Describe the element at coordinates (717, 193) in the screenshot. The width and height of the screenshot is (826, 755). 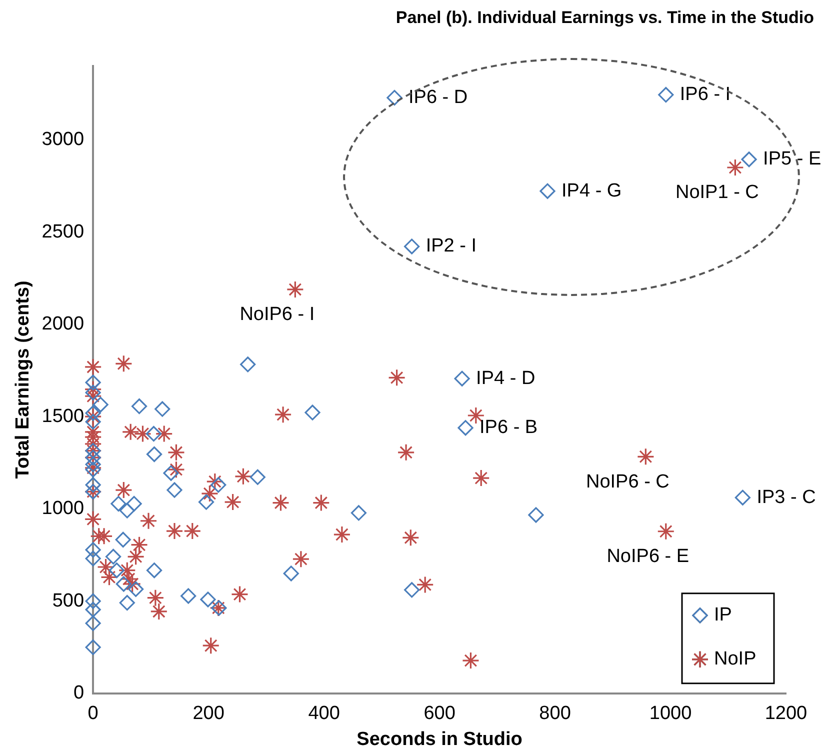
I see `annotation: NoIP1 - C` at that location.